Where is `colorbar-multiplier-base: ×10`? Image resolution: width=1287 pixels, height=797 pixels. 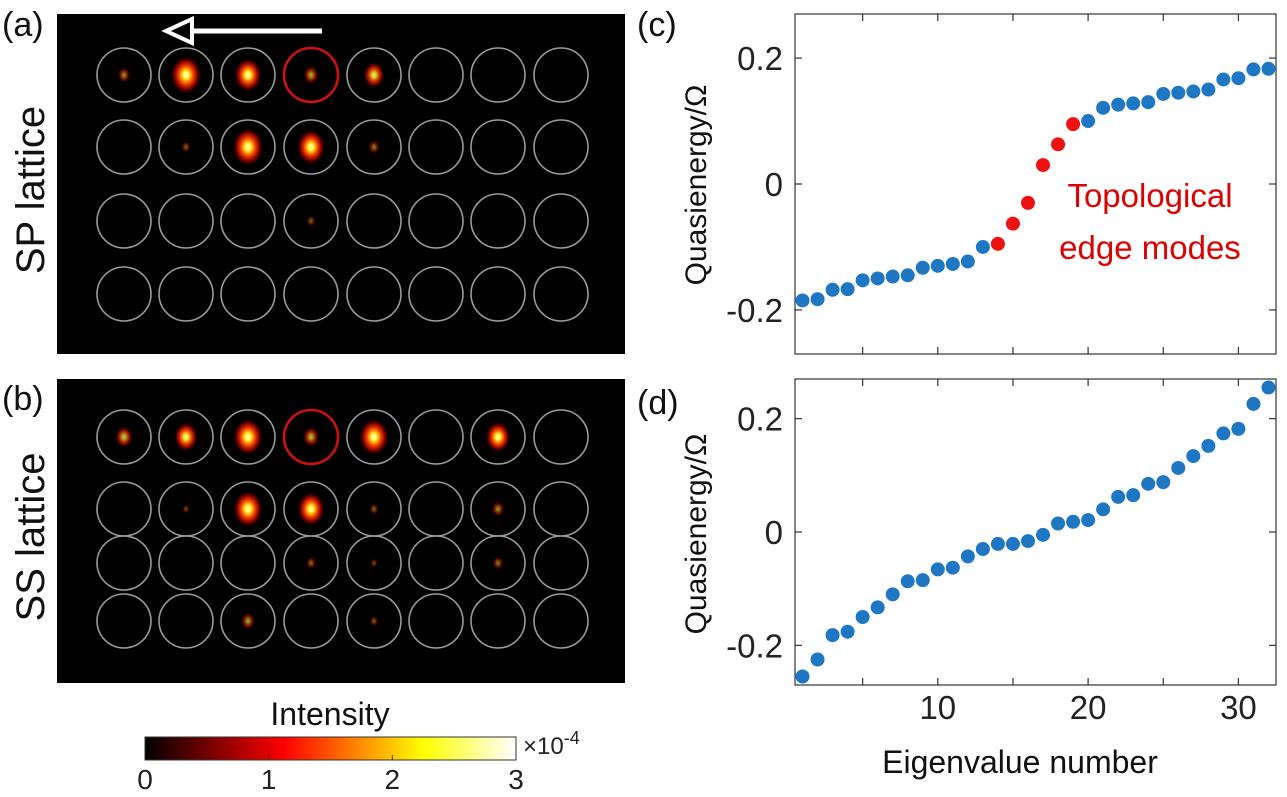 colorbar-multiplier-base: ×10 is located at coordinates (543, 746).